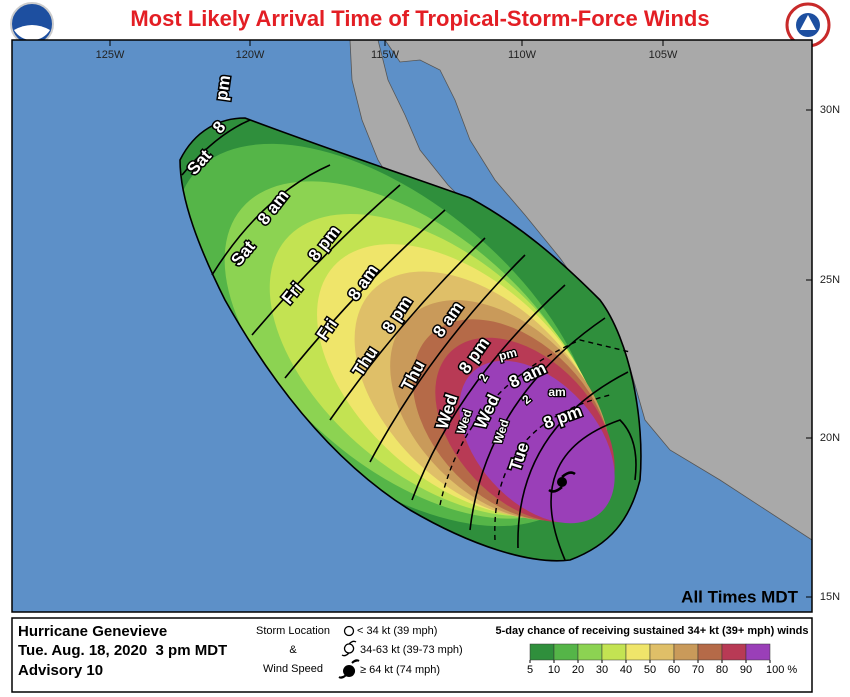  Describe the element at coordinates (537, 442) in the screenshot. I see `swath-band` at that location.